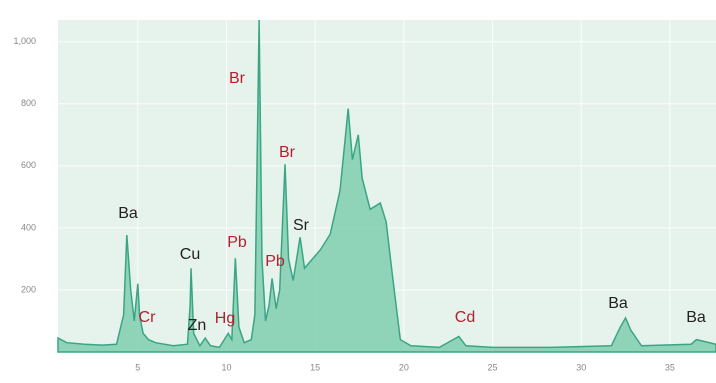  I want to click on y-tick-label: 800, so click(28, 103).